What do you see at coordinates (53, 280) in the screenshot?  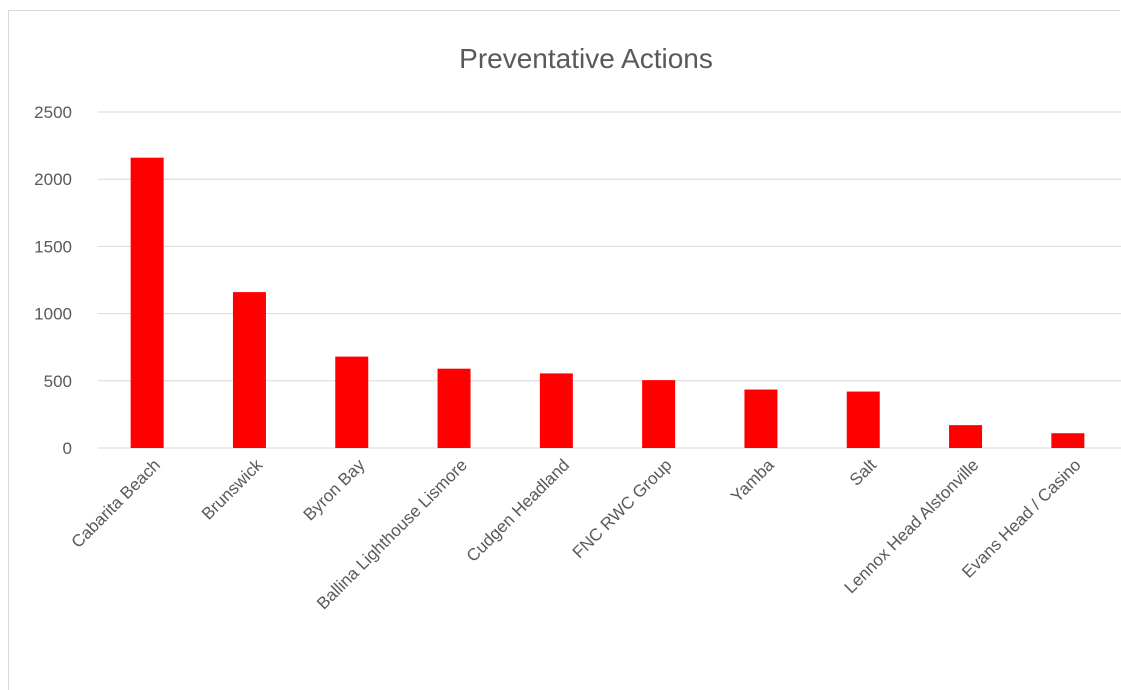 I see `y-axis-ticks: 0 500 1000 1500 2000 2500` at bounding box center [53, 280].